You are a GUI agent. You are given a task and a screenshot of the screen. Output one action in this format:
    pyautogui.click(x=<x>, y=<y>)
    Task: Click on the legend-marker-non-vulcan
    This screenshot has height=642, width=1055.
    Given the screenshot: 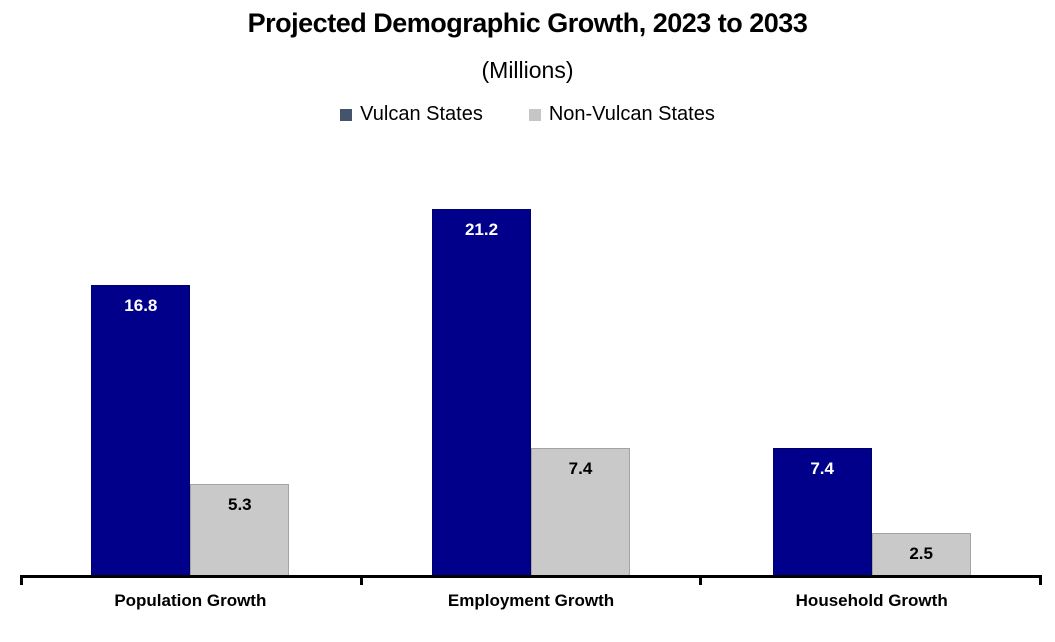 What is the action you would take?
    pyautogui.click(x=534, y=114)
    